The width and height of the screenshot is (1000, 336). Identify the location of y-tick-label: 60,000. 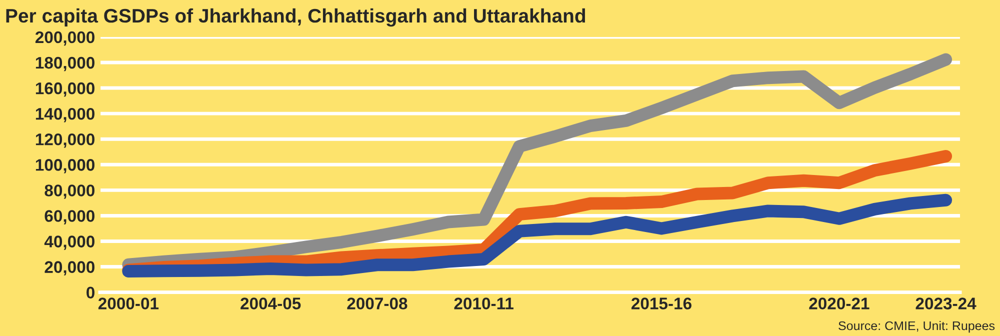
(69, 217).